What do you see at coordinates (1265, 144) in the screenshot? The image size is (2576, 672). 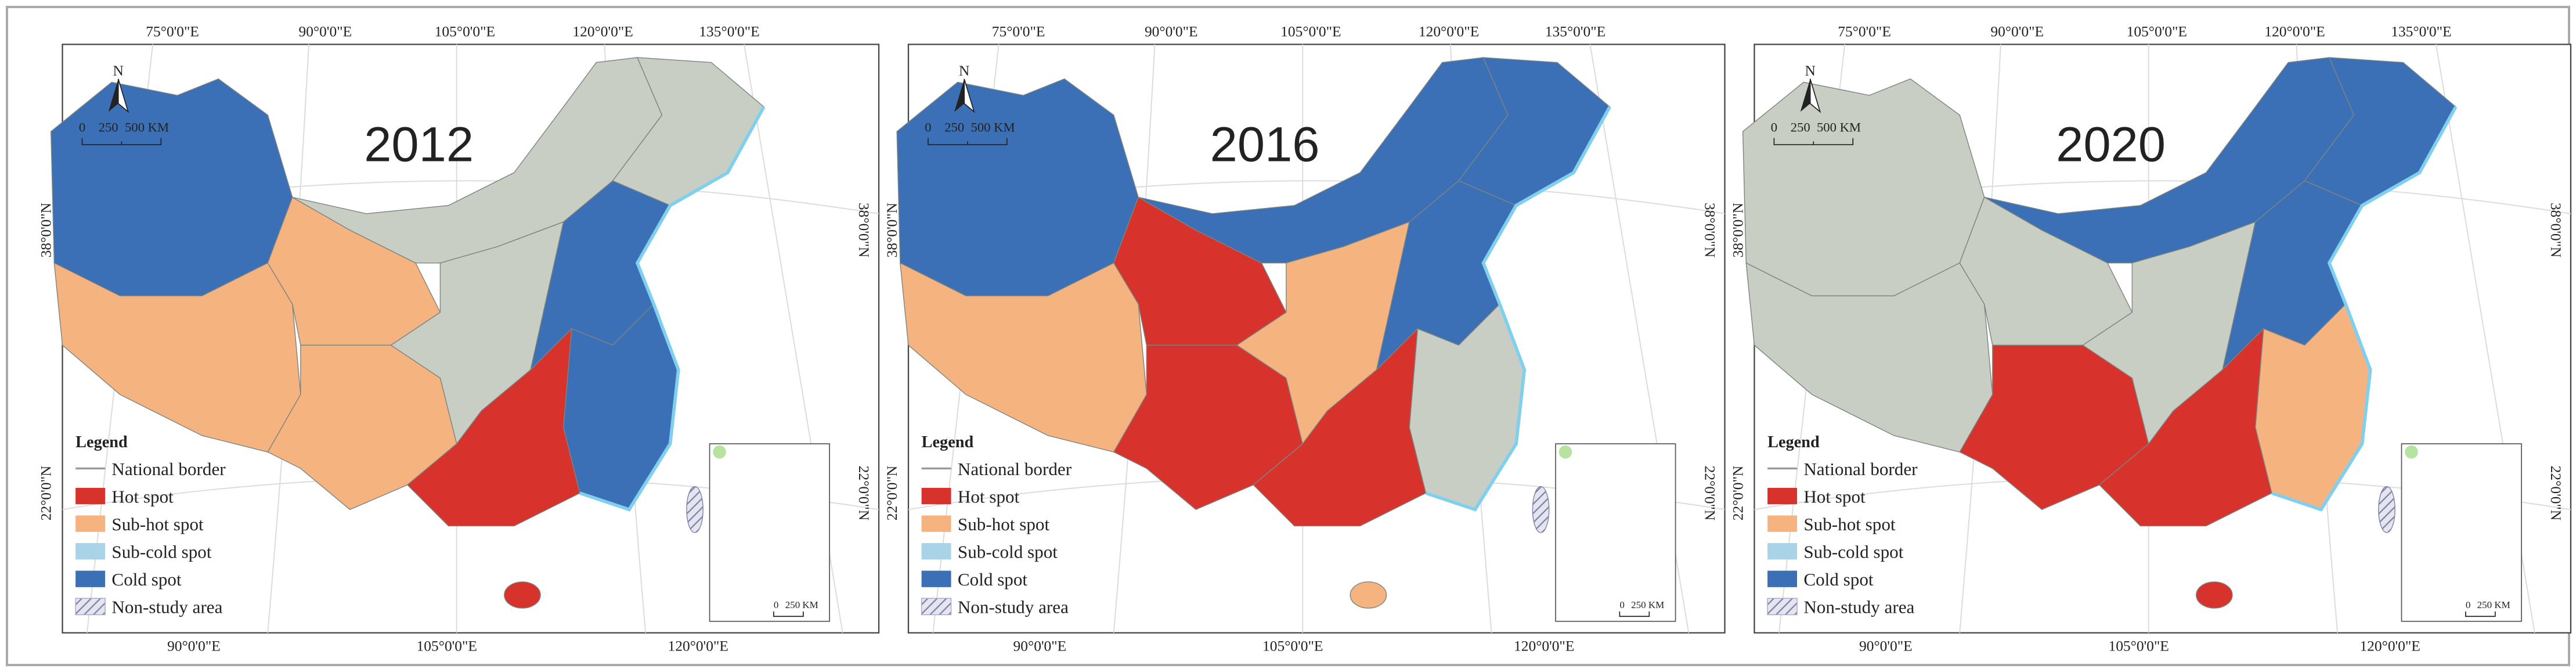 I see `year-label: 2016` at bounding box center [1265, 144].